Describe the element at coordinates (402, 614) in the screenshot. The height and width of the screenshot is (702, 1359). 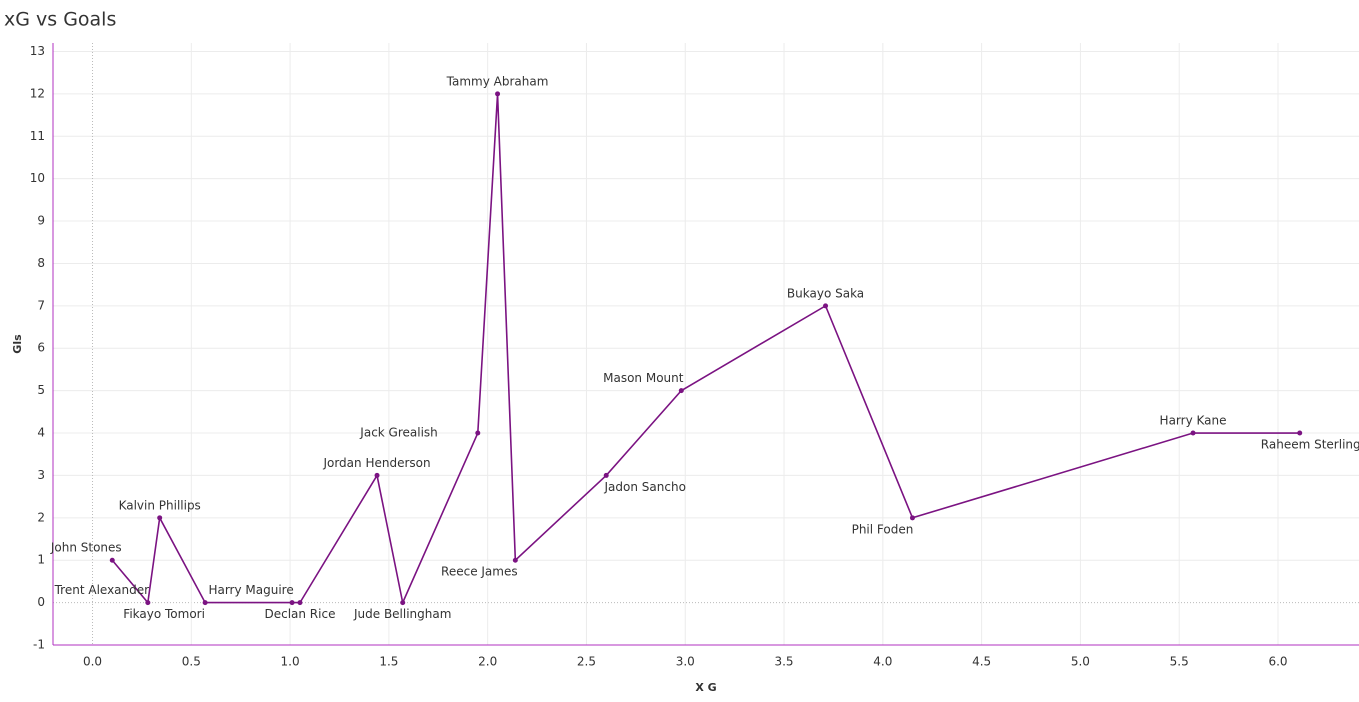
I see `point-label: Jude Bellingham` at that location.